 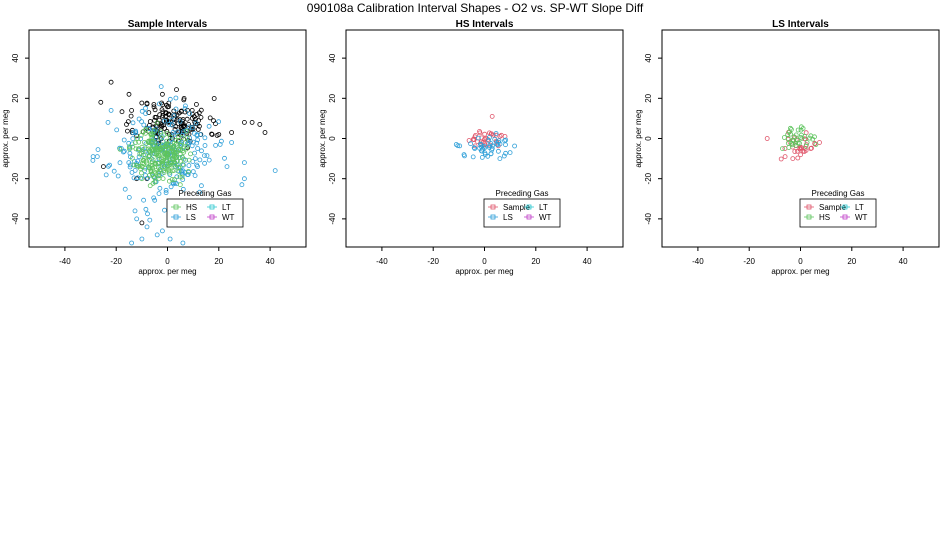 I want to click on legend-title: Preceding Gas, so click(x=838, y=193).